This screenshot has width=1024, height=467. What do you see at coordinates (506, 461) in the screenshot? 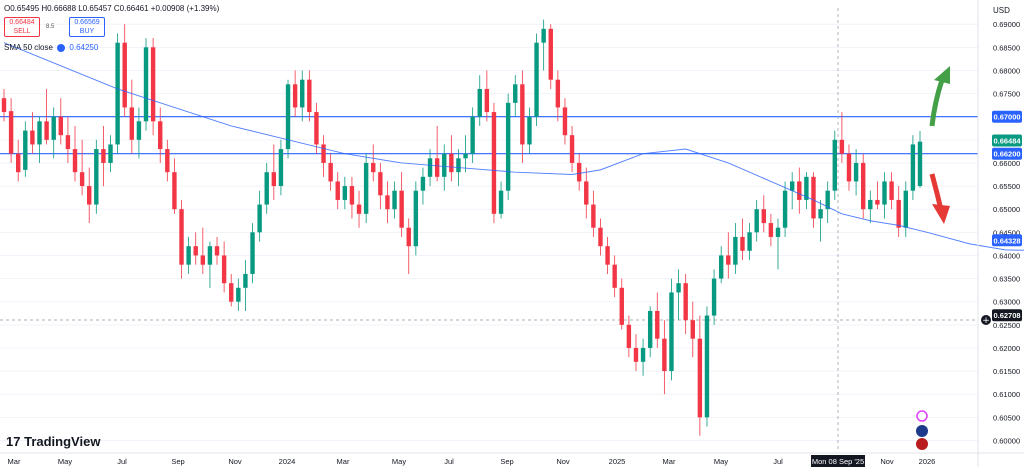
I see `x-tick-label: Sep` at bounding box center [506, 461].